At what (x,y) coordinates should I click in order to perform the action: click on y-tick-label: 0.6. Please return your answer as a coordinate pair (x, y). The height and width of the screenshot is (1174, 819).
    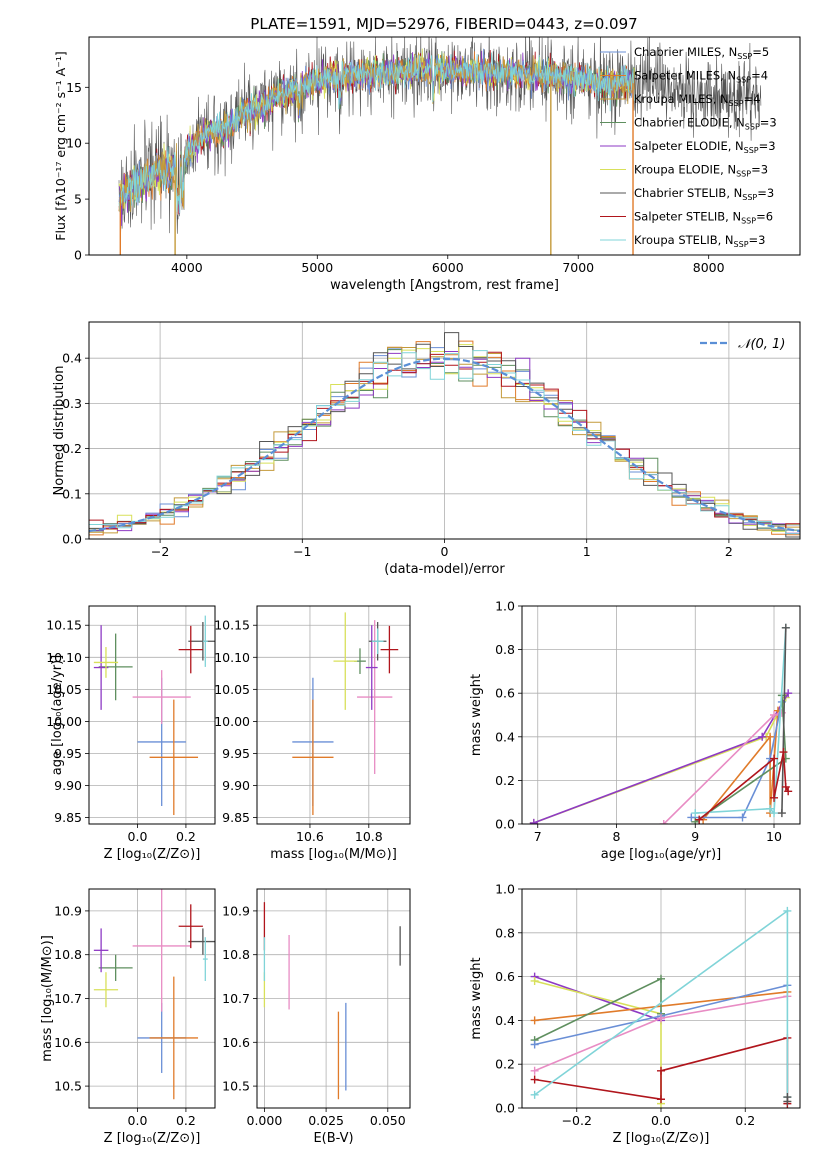
    Looking at the image, I should click on (505, 976).